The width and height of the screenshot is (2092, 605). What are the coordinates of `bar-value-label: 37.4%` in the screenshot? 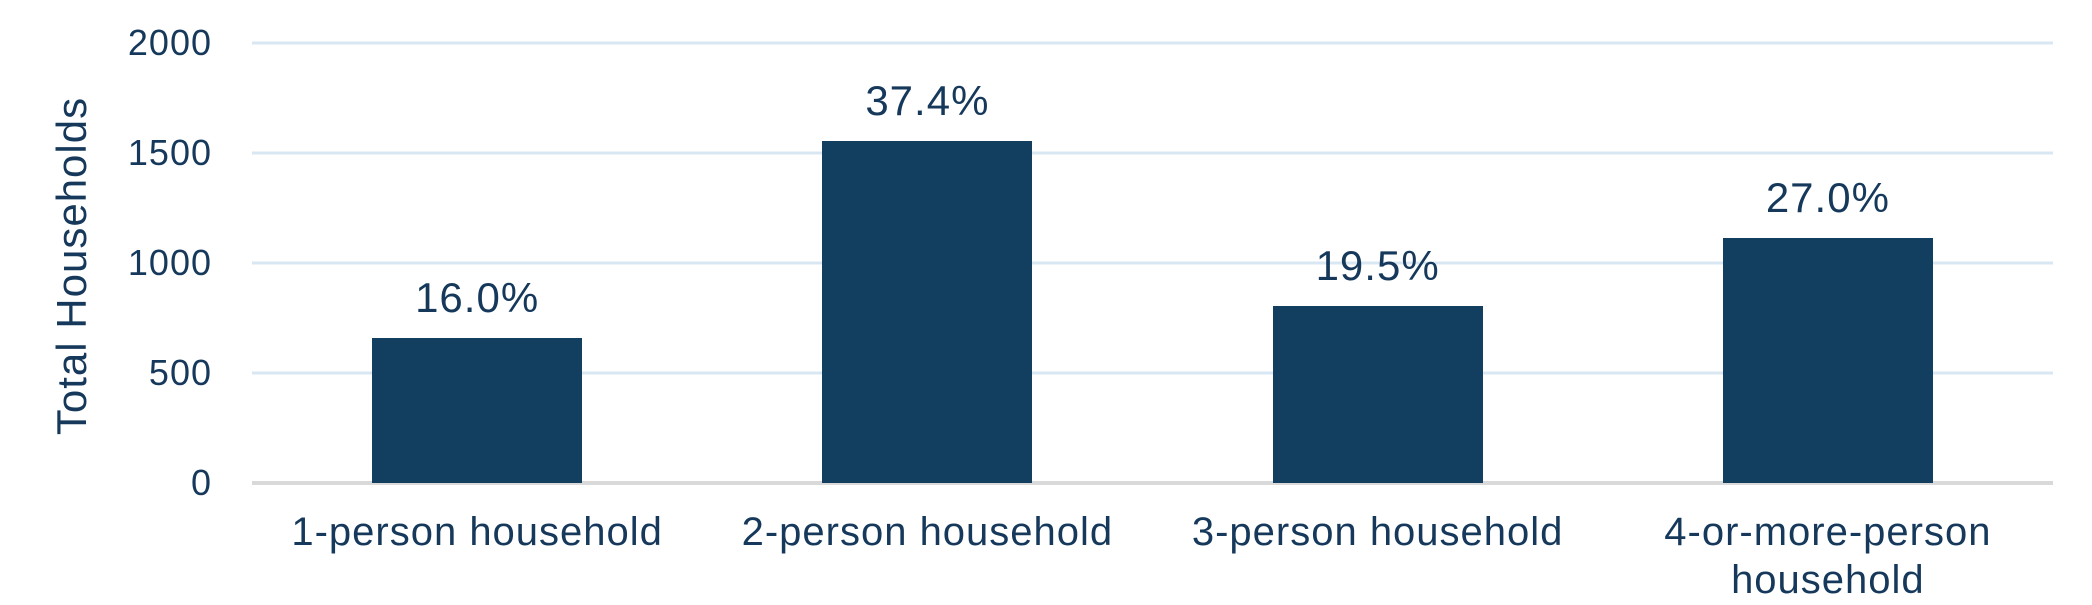 It's located at (927, 100).